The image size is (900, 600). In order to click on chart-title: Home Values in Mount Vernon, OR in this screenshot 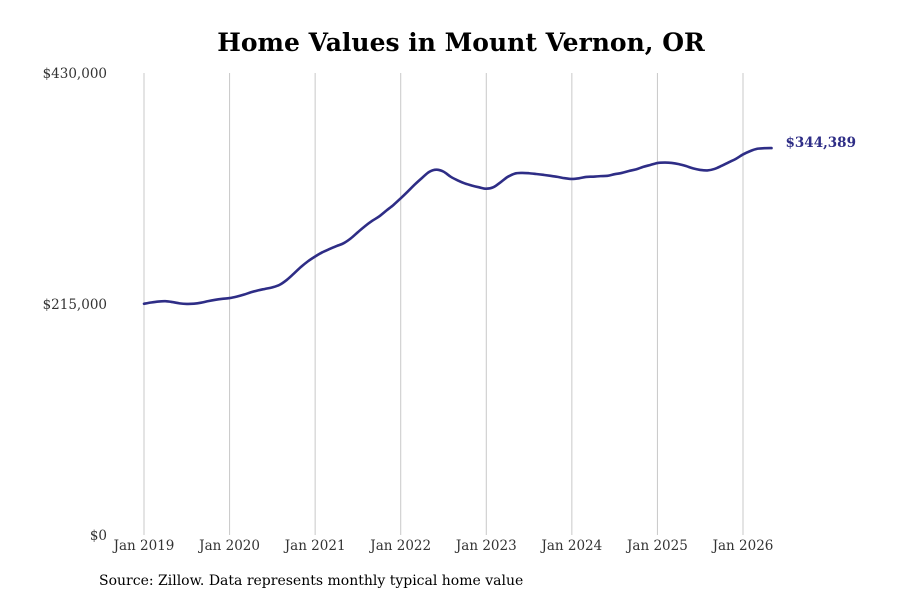, I will do `click(461, 42)`.